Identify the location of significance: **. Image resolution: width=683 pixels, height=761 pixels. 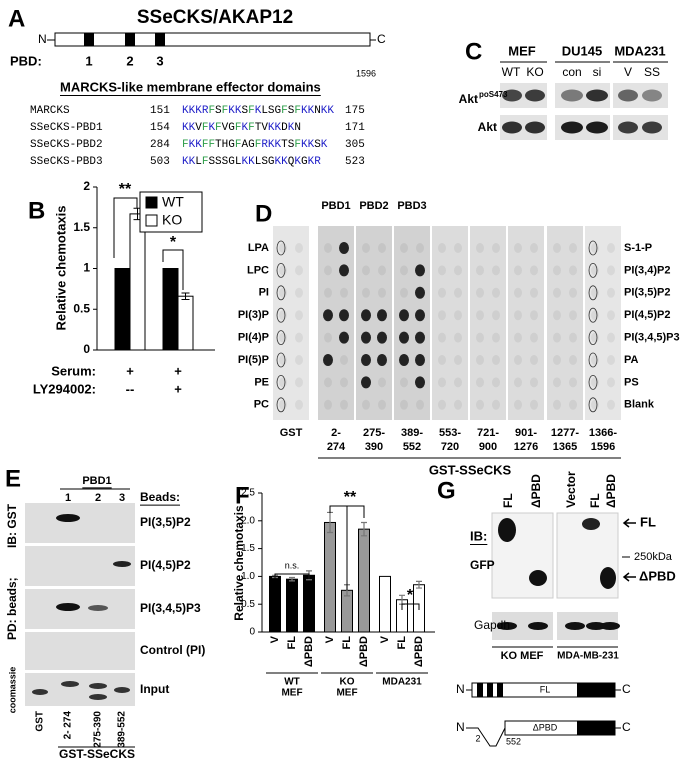
(350, 497).